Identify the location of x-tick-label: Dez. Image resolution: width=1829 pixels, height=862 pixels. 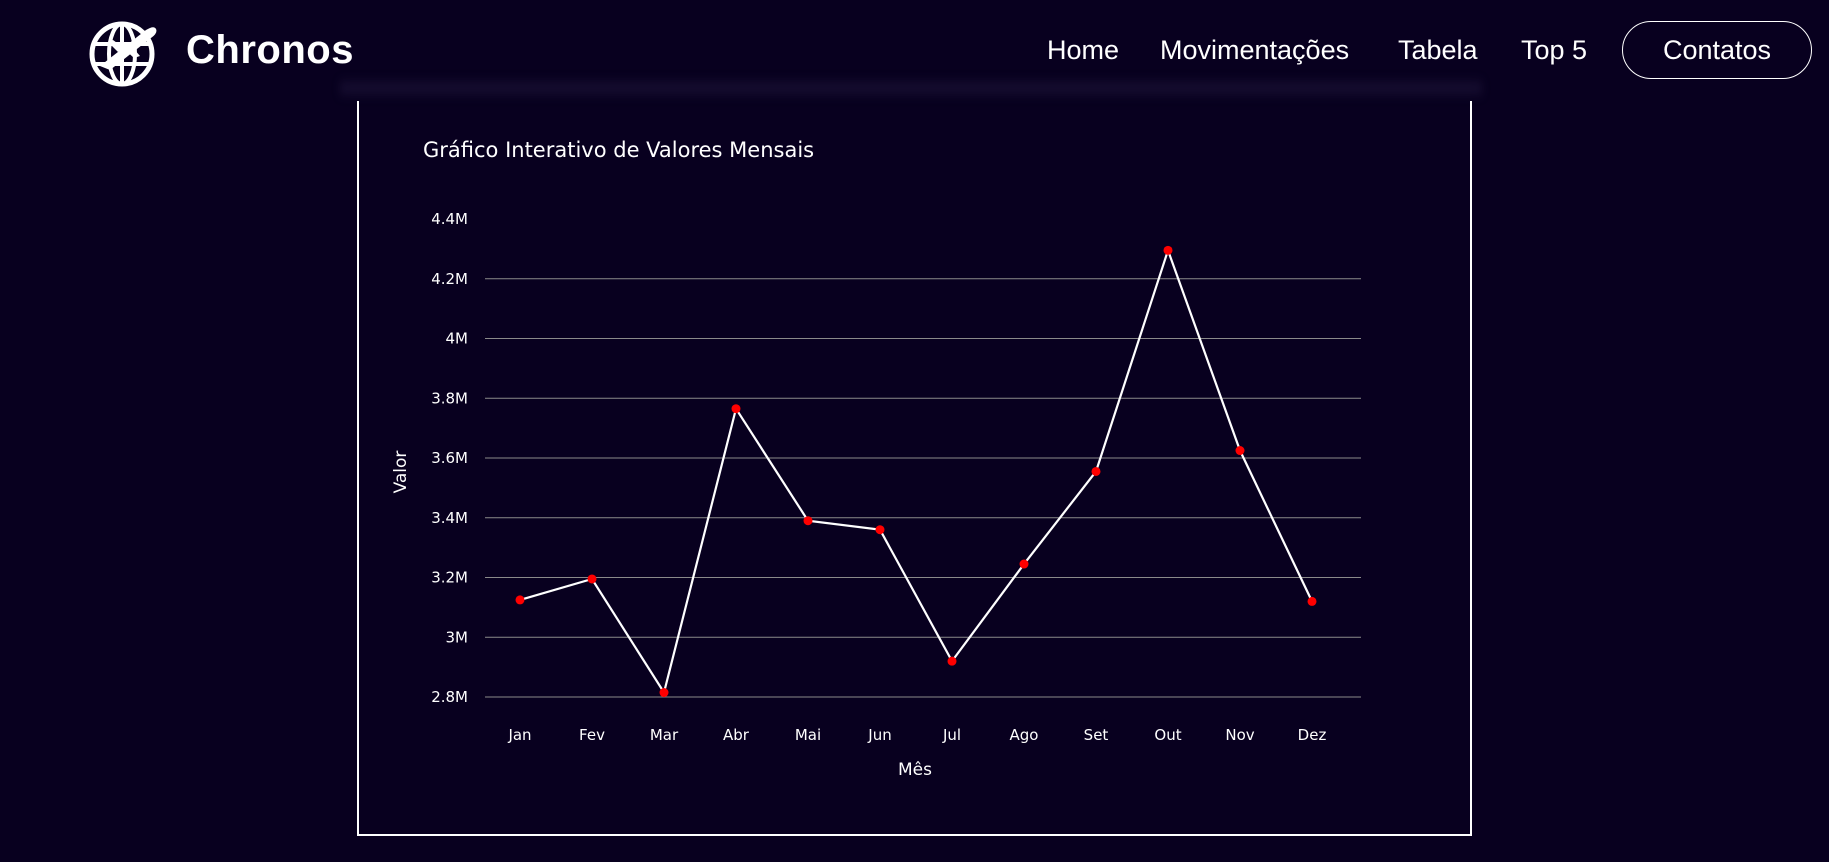
(1312, 735).